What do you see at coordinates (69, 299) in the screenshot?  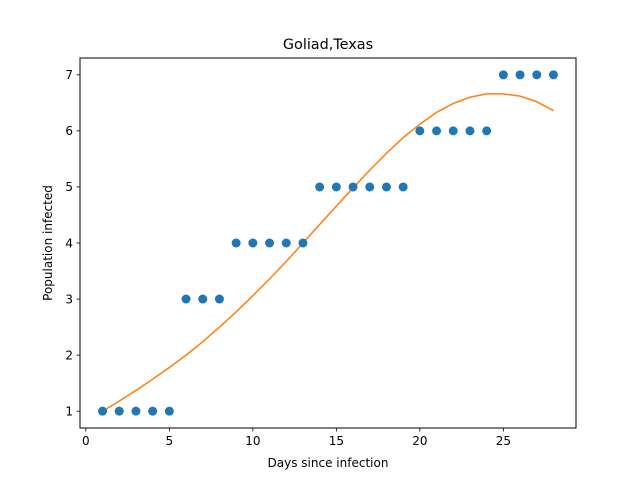 I see `y-tick-label: 3` at bounding box center [69, 299].